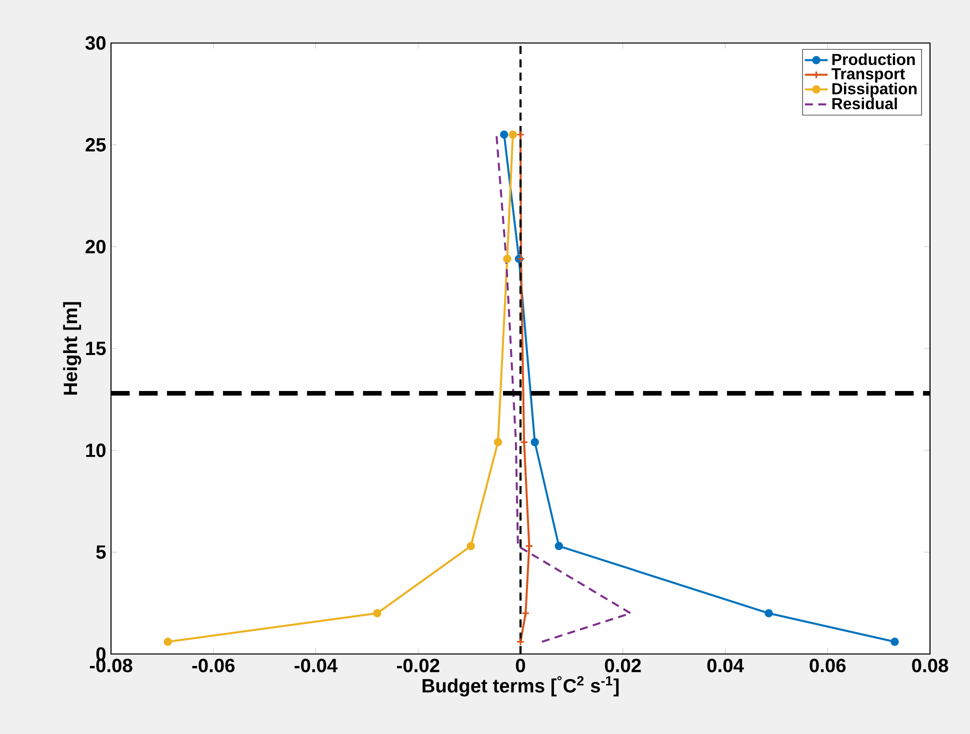 This screenshot has height=734, width=970. What do you see at coordinates (725, 665) in the screenshot?
I see `x-tick-label: 0.04` at bounding box center [725, 665].